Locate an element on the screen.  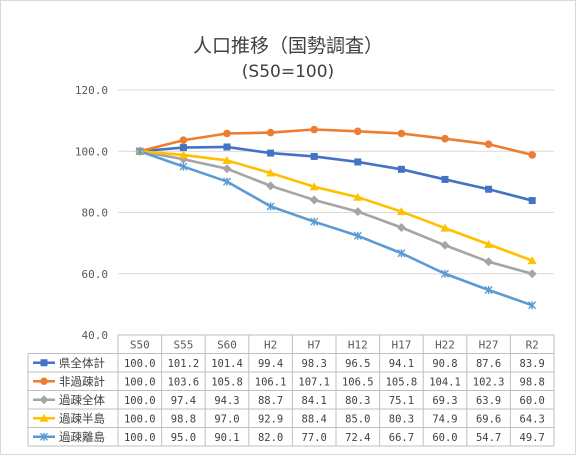
table-cell: 72.4 is located at coordinates (357, 438).